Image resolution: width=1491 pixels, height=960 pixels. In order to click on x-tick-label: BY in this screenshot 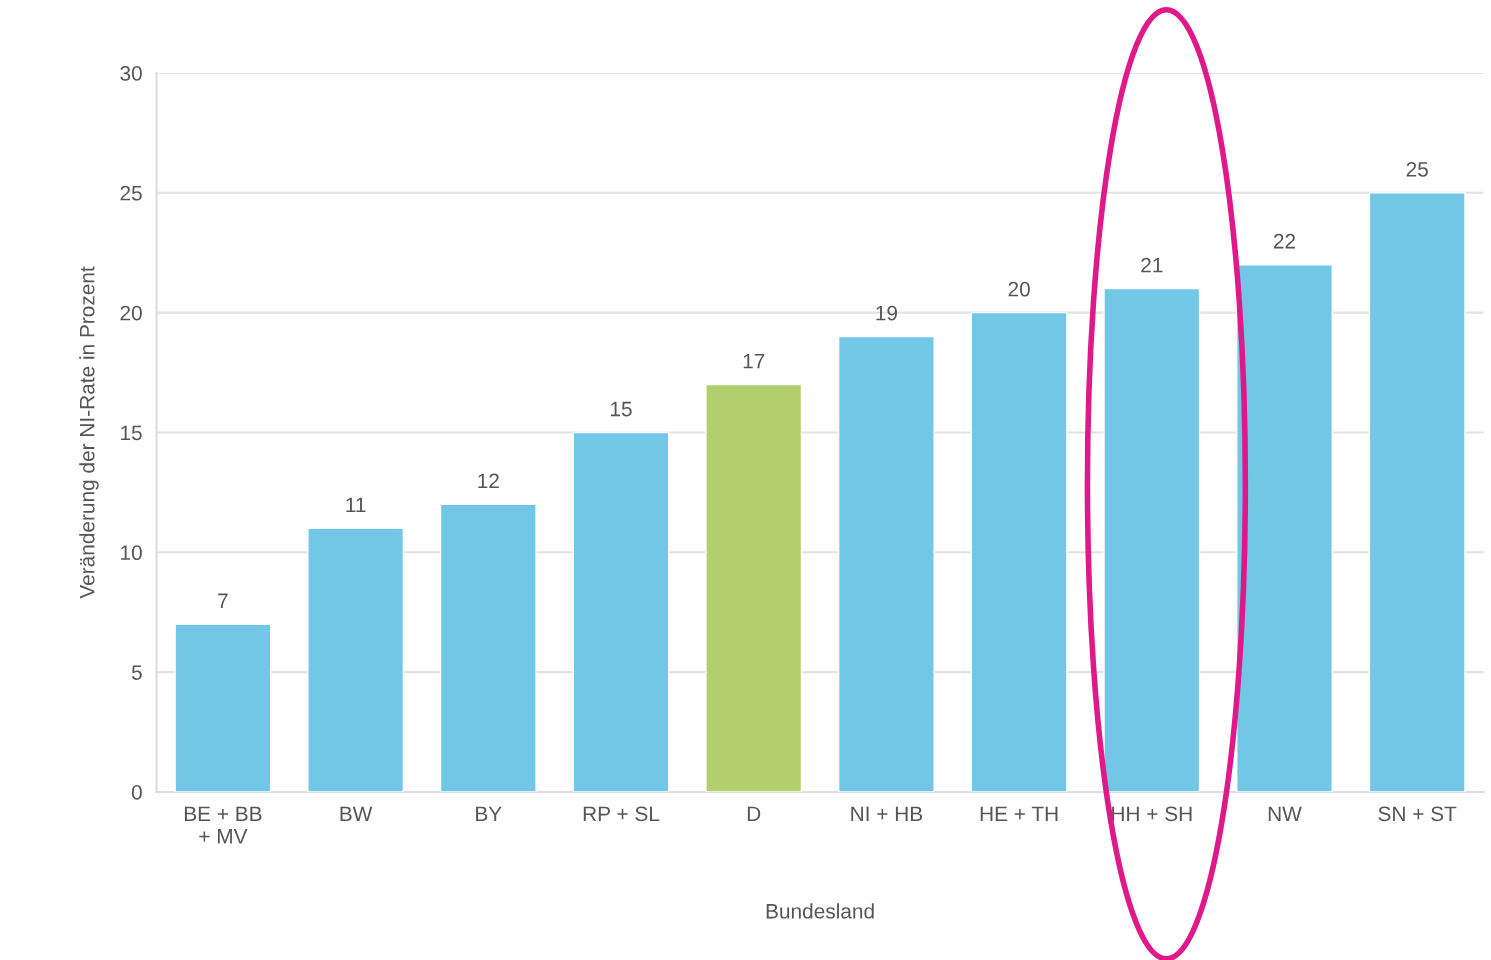, I will do `click(489, 813)`.